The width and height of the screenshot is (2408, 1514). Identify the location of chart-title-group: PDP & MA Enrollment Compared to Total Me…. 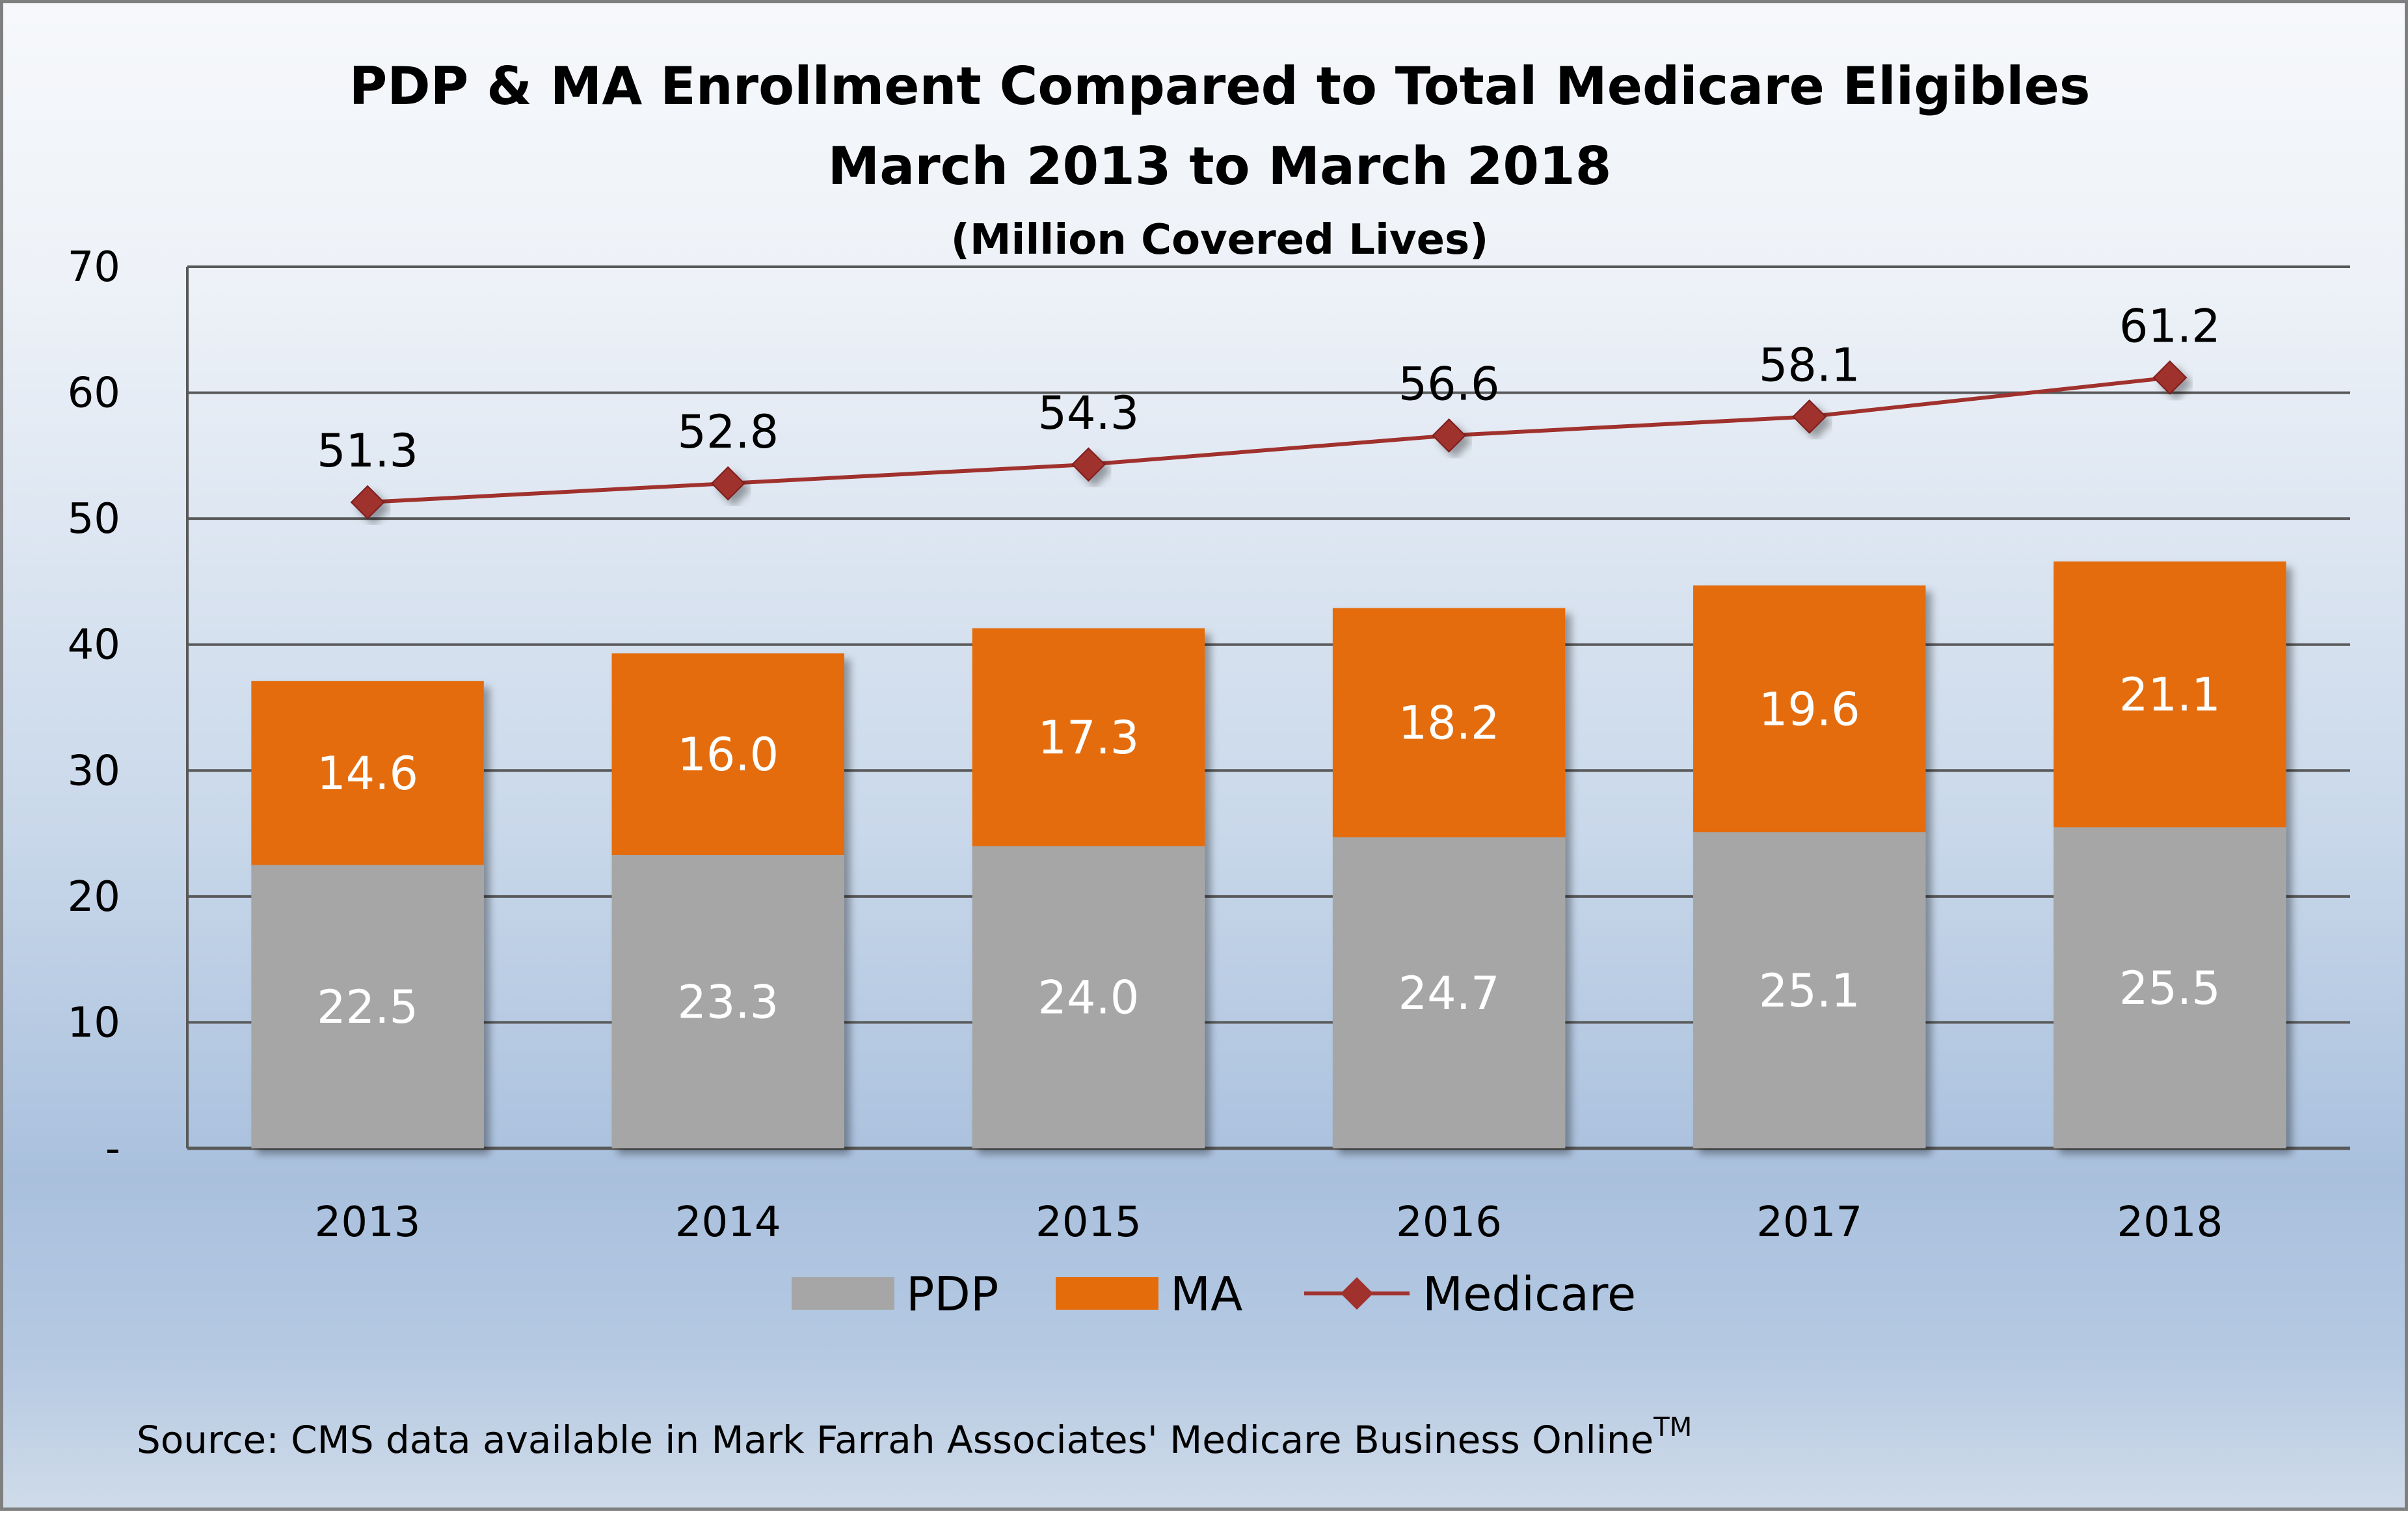
(1220, 160).